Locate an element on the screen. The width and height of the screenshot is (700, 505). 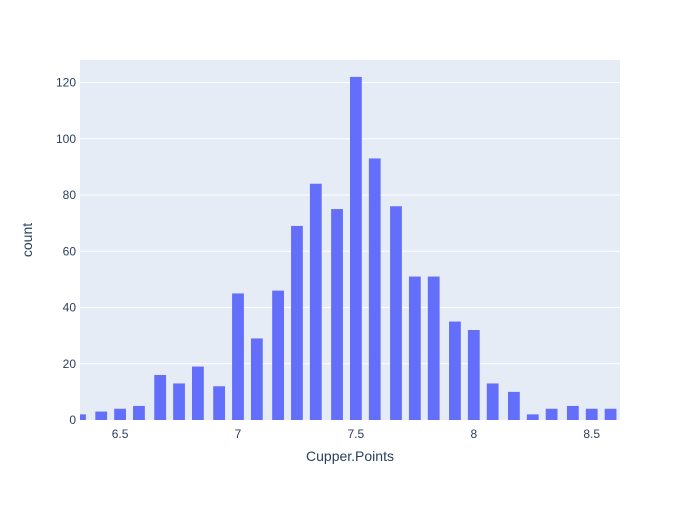
x-tick-label: 6.5 is located at coordinates (120, 434).